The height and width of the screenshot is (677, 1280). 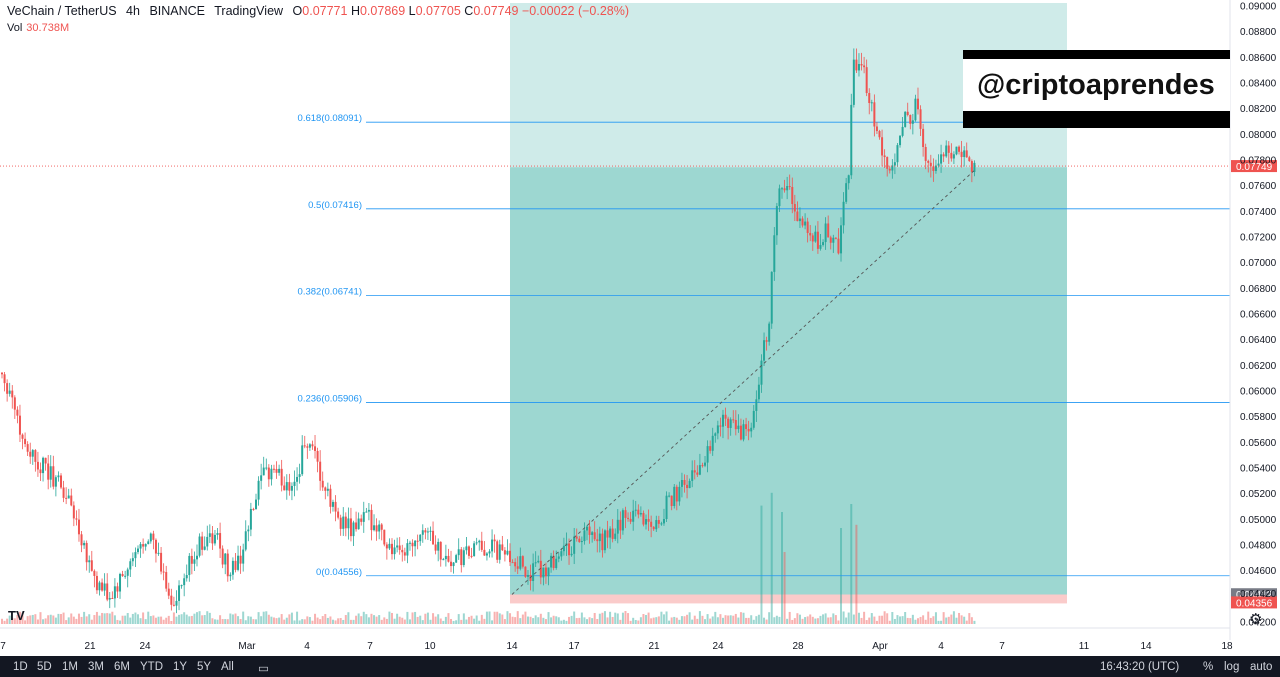 What do you see at coordinates (145, 646) in the screenshot?
I see `time-tick-label: 24` at bounding box center [145, 646].